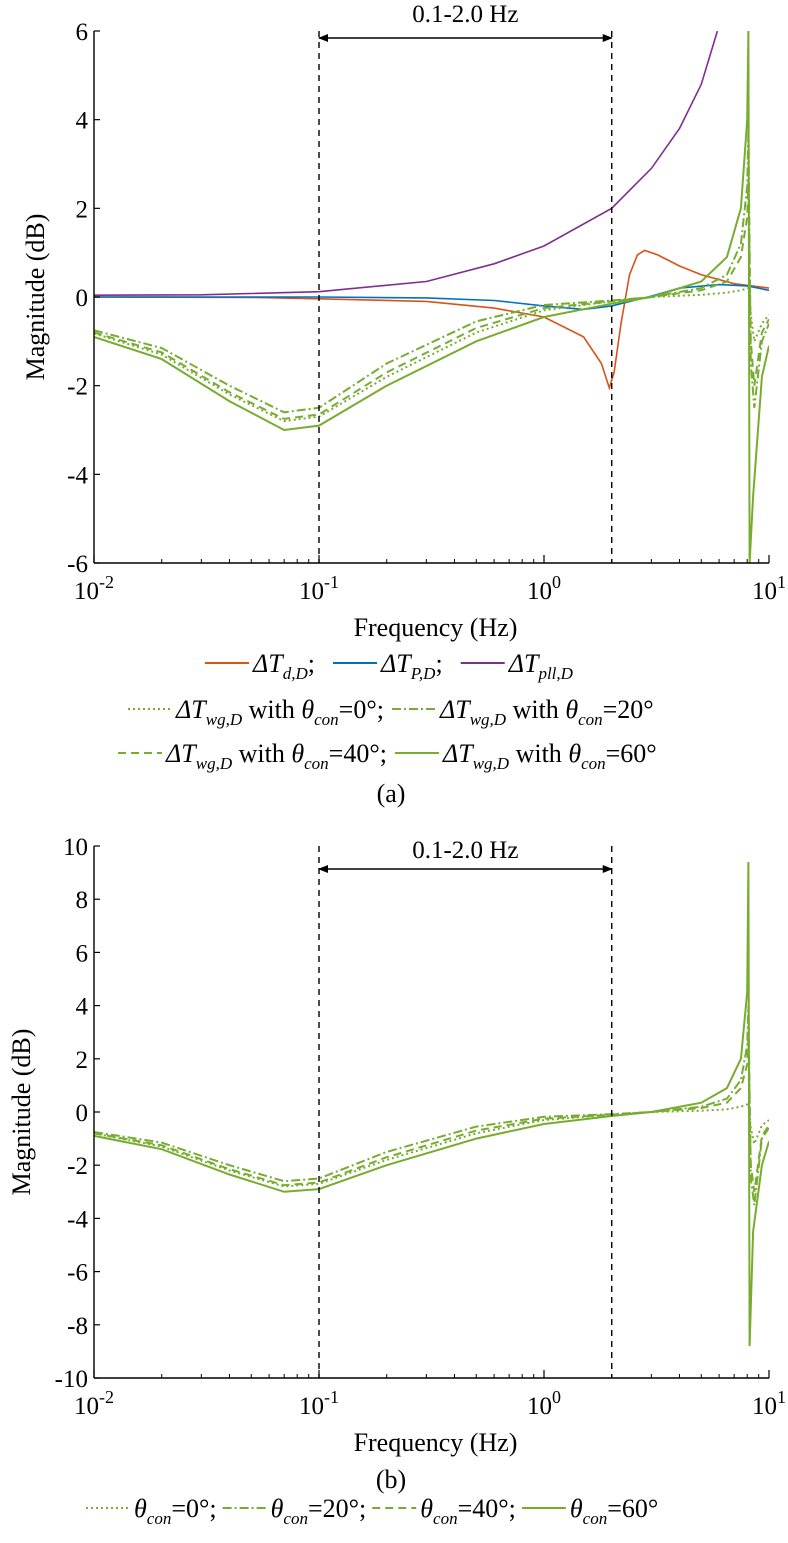 The height and width of the screenshot is (1543, 788). What do you see at coordinates (431, 354) in the screenshot?
I see `series-line-wg0` at bounding box center [431, 354].